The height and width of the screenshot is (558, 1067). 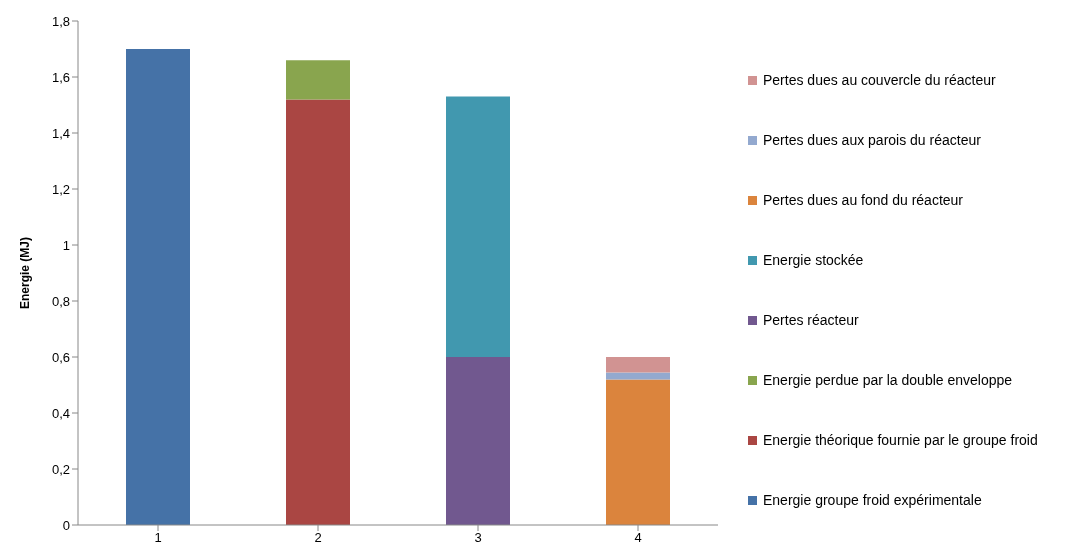 I want to click on y-tick-label: 1, so click(x=66, y=245).